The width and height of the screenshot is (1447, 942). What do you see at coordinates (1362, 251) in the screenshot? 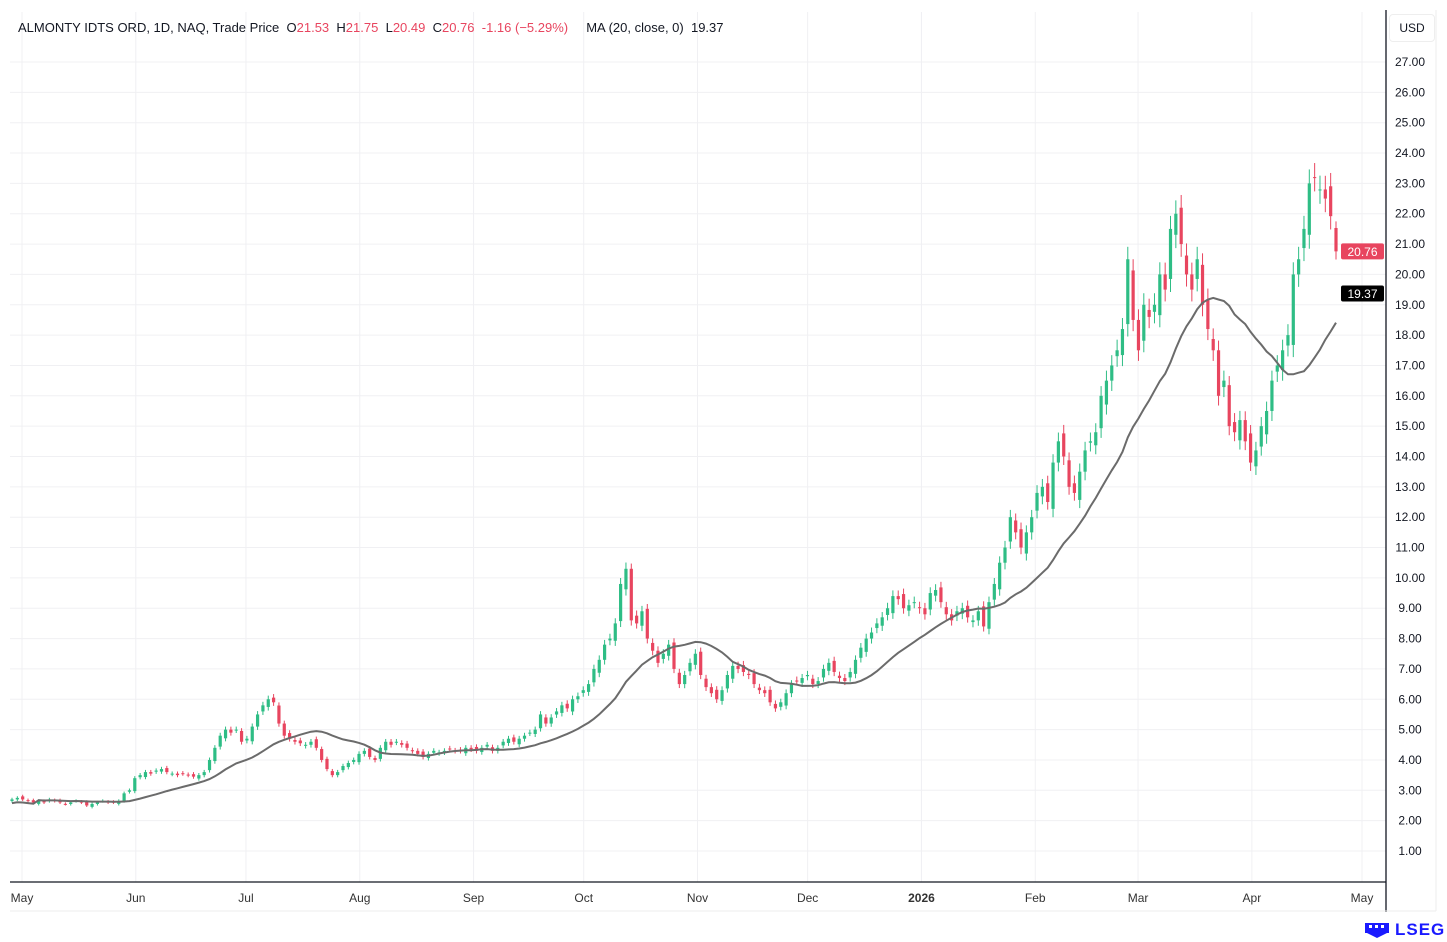
I see `last-price-label-bg` at bounding box center [1362, 251].